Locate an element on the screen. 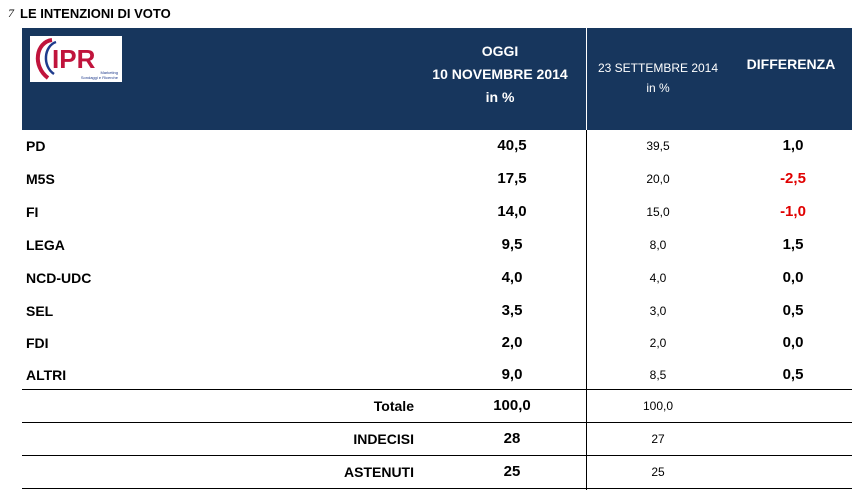 The height and width of the screenshot is (497, 862). party-name: ALTRI is located at coordinates (46, 375).